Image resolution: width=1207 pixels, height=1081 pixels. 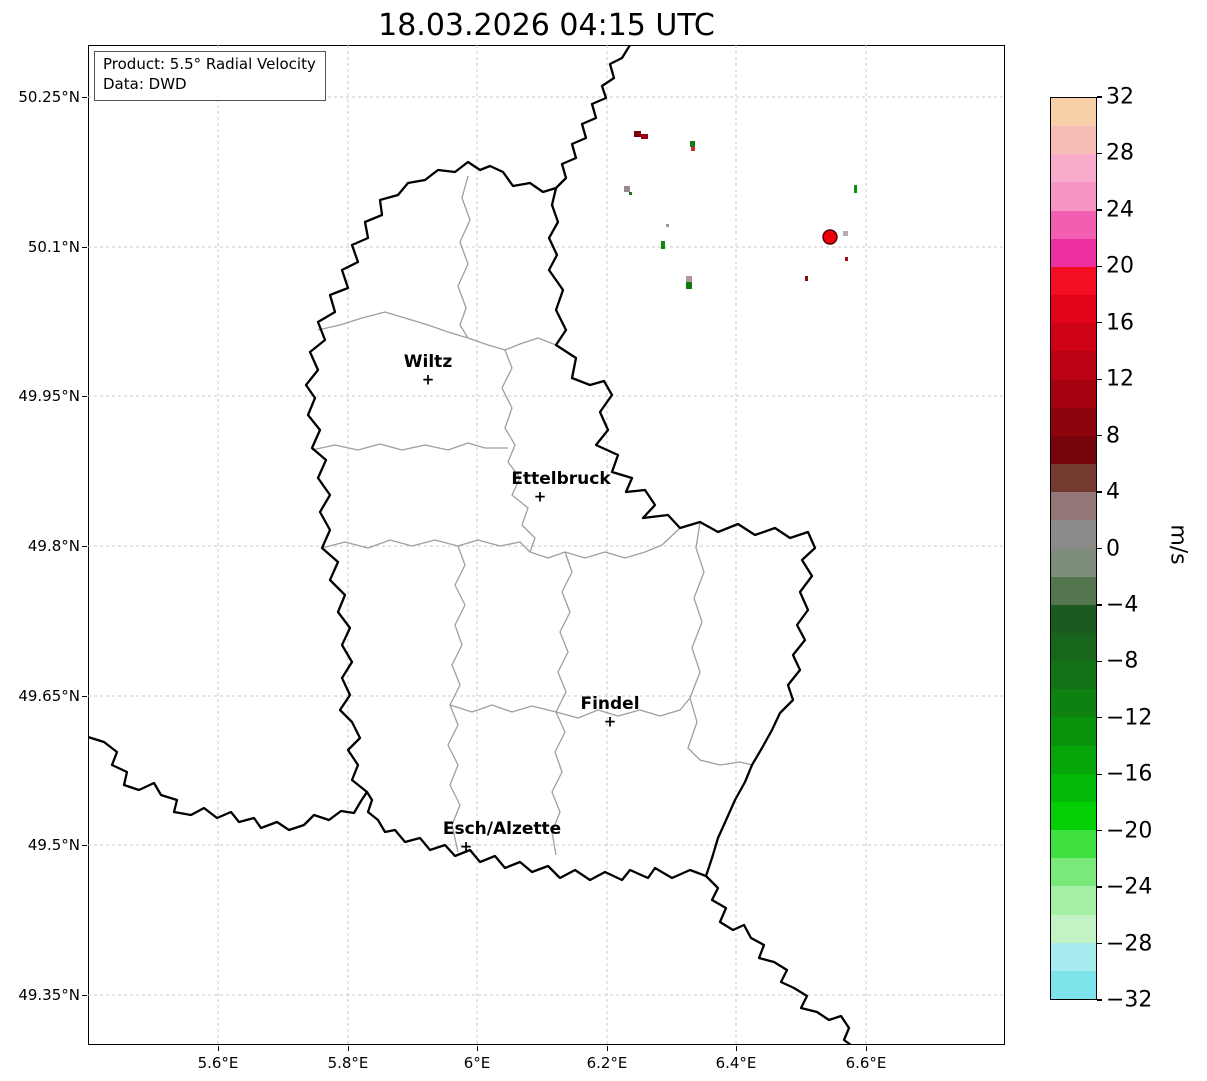 I want to click on colorbar-tick-label: 28, so click(x=1120, y=153).